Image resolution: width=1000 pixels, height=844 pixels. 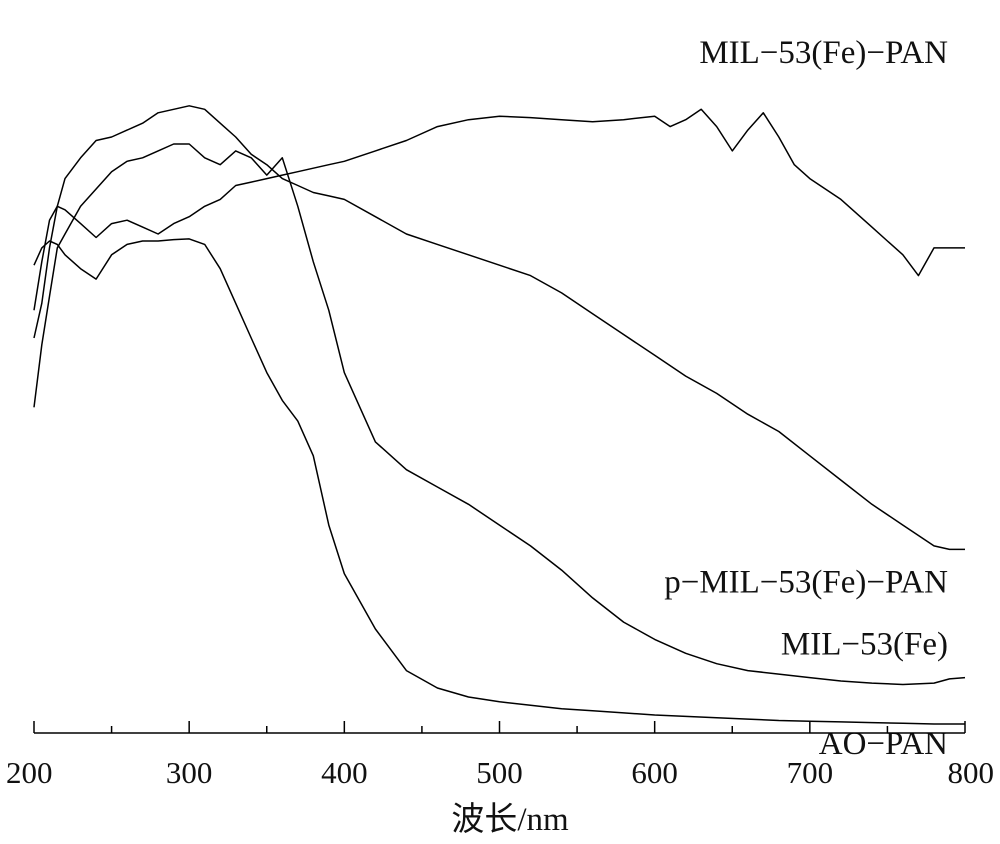 What do you see at coordinates (971, 772) in the screenshot?
I see `x-tick-label: 800` at bounding box center [971, 772].